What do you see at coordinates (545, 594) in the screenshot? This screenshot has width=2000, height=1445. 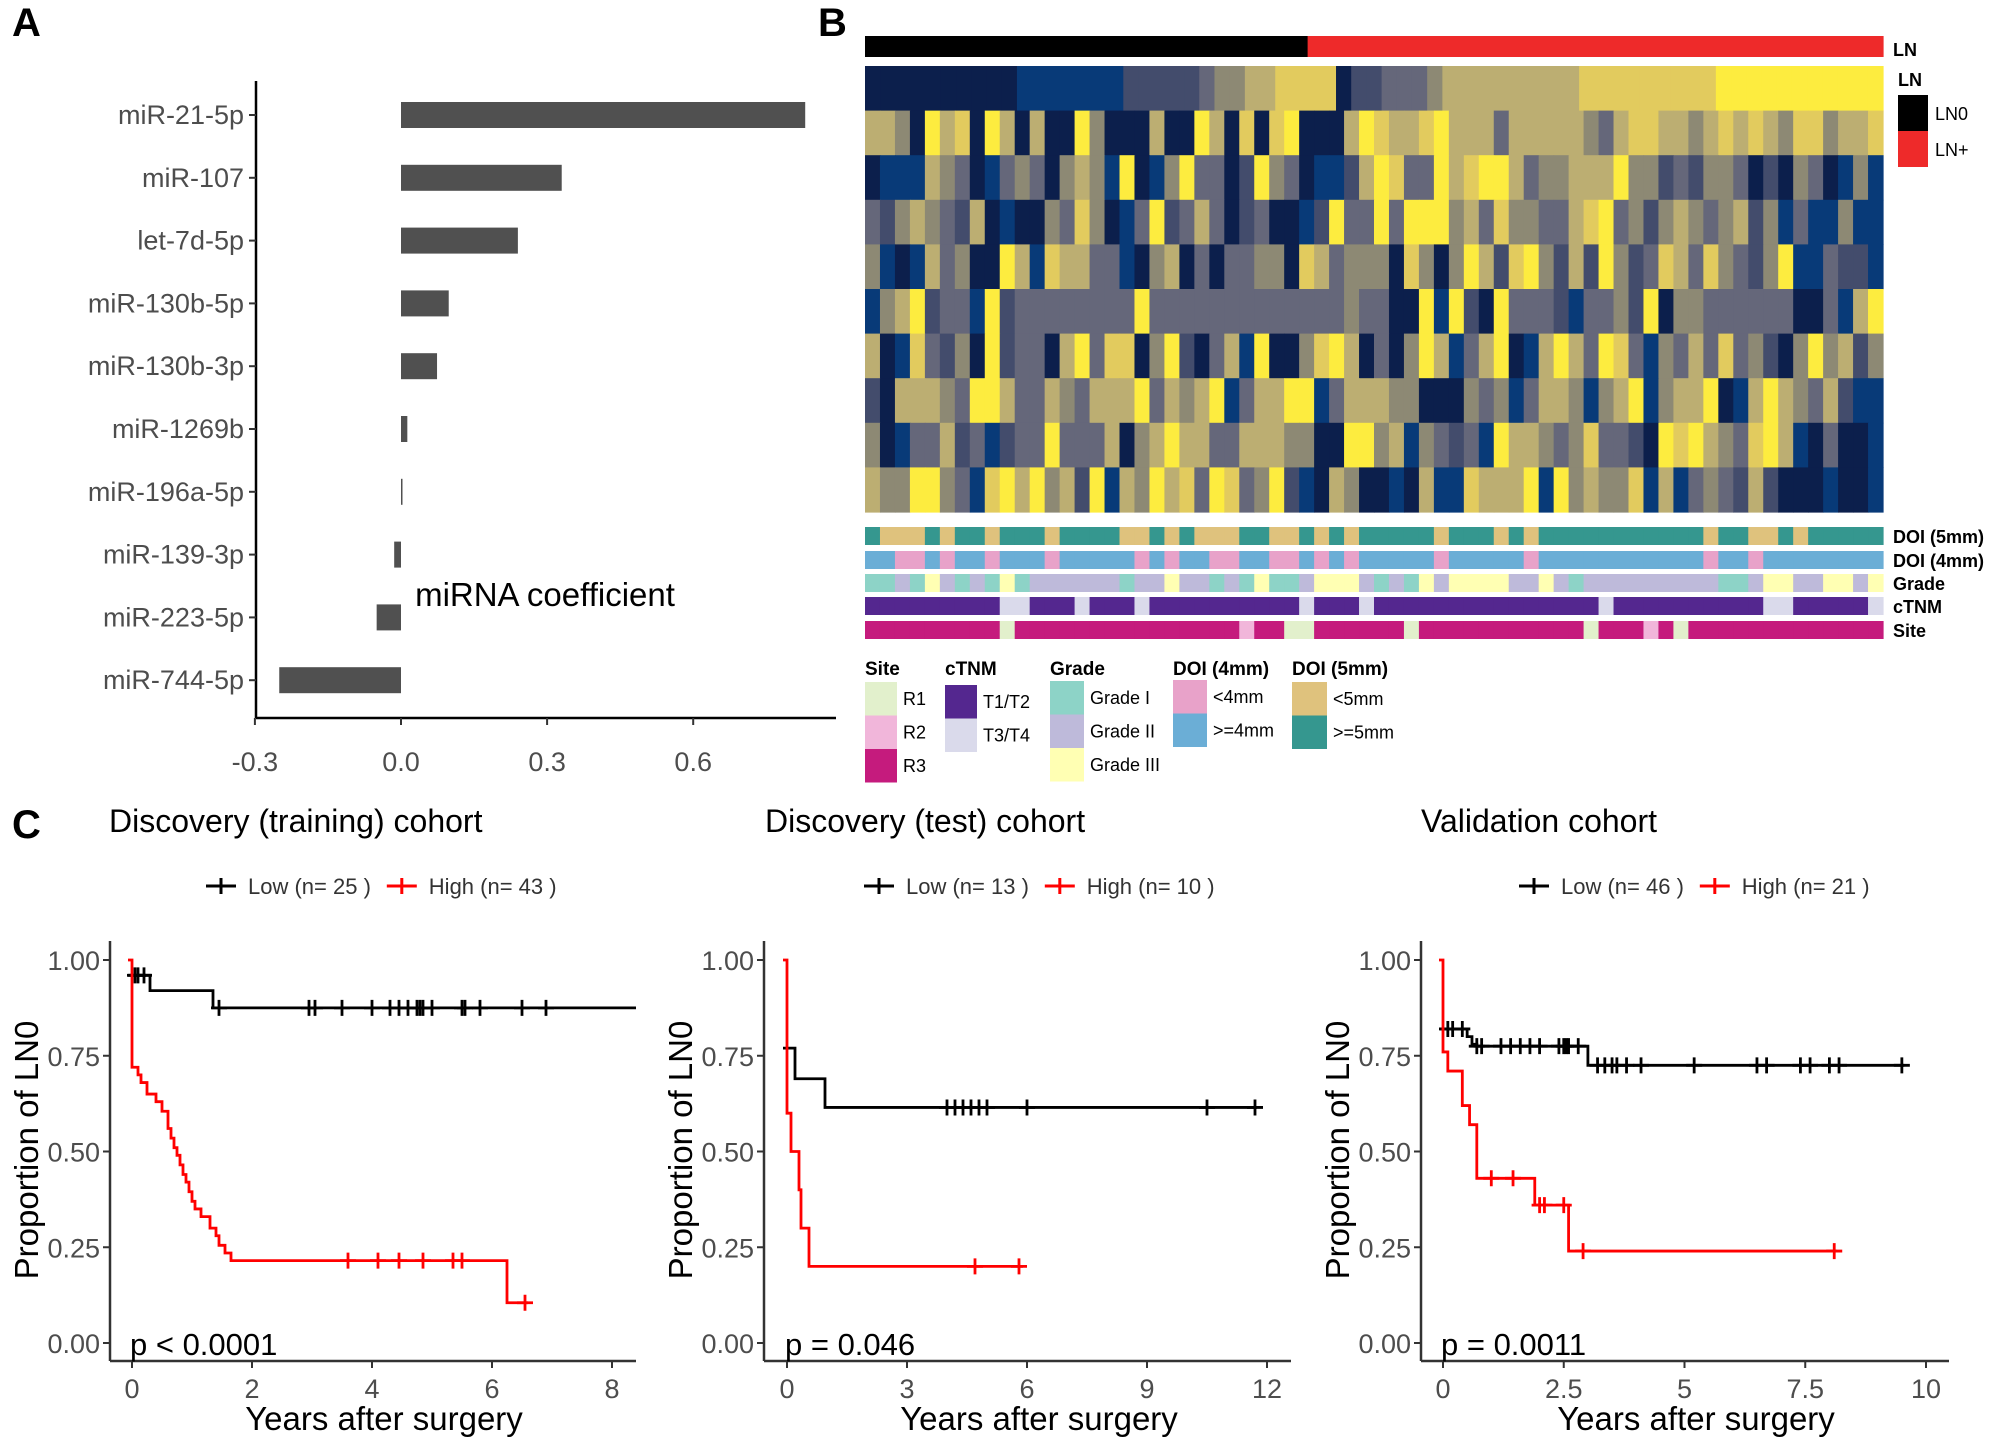 I see `bar-x-axis-title: miRNA coefficient` at bounding box center [545, 594].